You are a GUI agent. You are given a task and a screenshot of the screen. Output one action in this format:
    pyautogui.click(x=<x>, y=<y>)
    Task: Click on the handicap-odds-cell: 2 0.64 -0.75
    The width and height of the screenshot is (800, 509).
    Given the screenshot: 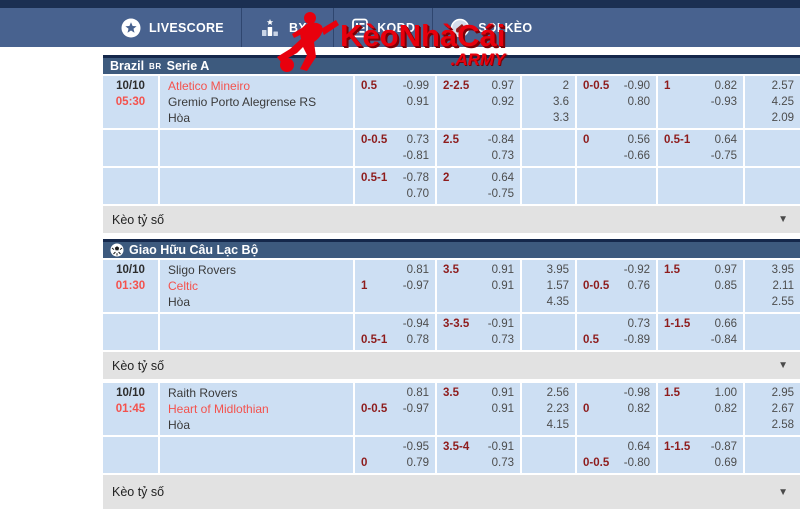 What is the action you would take?
    pyautogui.click(x=479, y=186)
    